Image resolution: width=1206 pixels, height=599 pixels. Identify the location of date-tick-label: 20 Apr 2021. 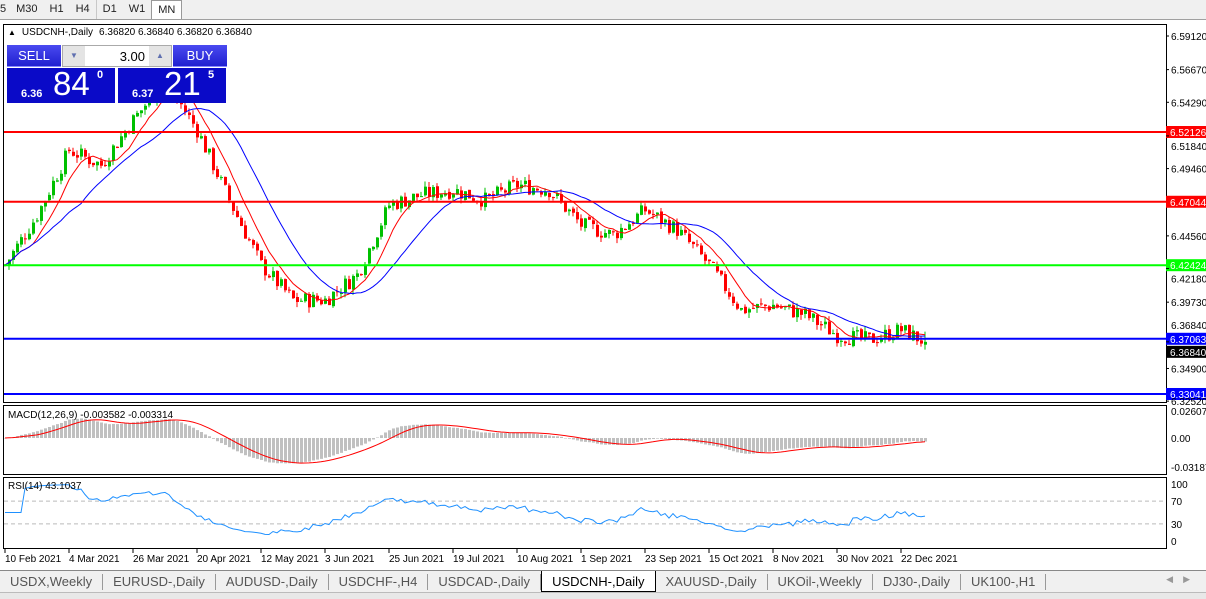
(224, 559).